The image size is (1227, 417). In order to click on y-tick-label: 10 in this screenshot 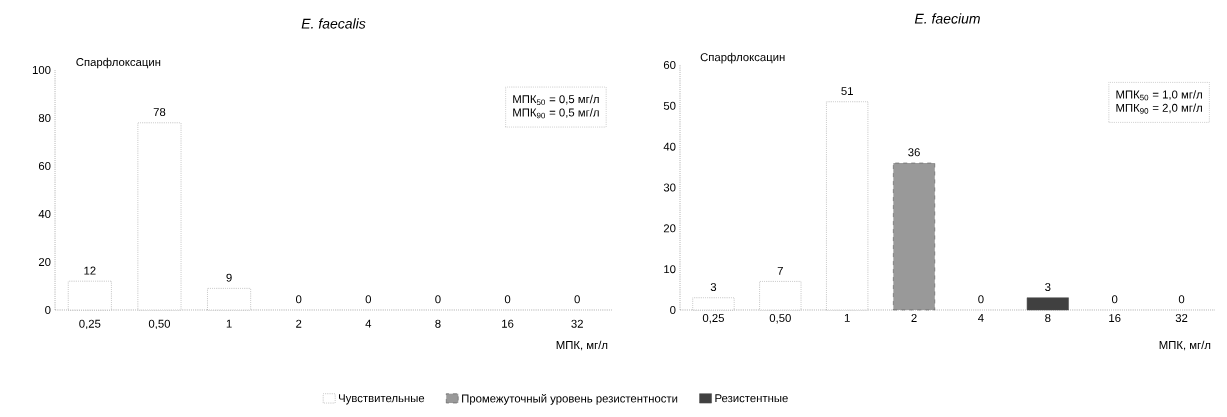, I will do `click(670, 269)`.